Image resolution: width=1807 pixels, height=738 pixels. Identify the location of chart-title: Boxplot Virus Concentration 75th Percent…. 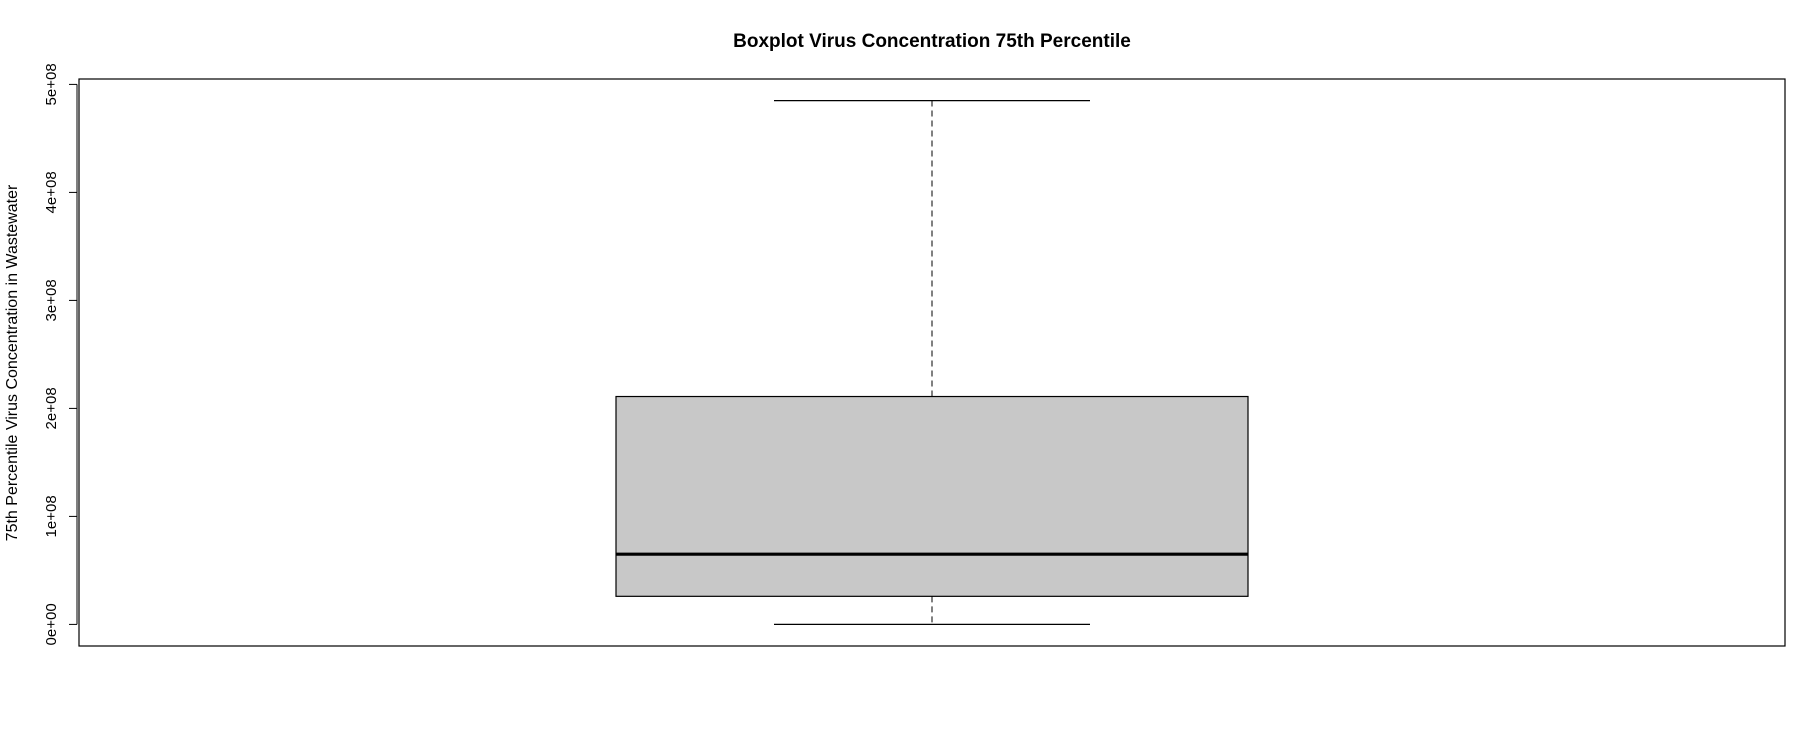
(932, 41).